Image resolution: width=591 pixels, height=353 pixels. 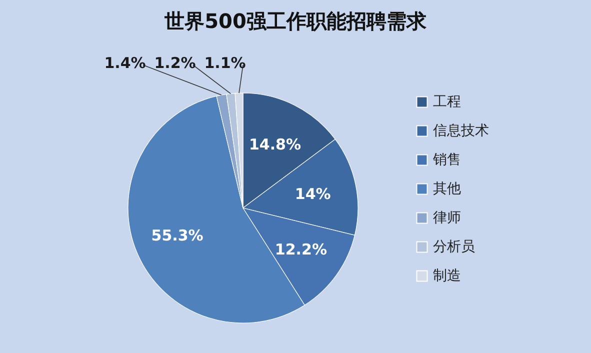 I want to click on legend-label: 分析员, so click(x=454, y=247).